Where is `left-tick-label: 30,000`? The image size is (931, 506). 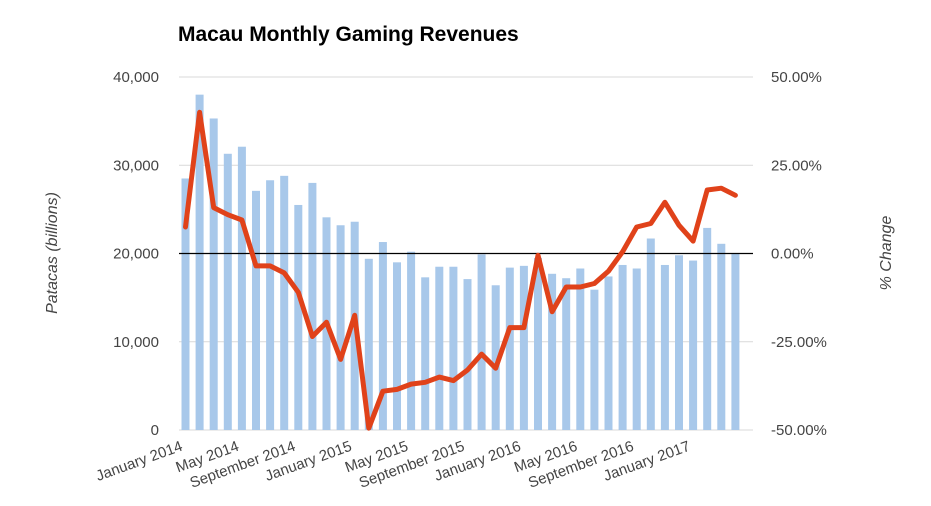 left-tick-label: 30,000 is located at coordinates (136, 165).